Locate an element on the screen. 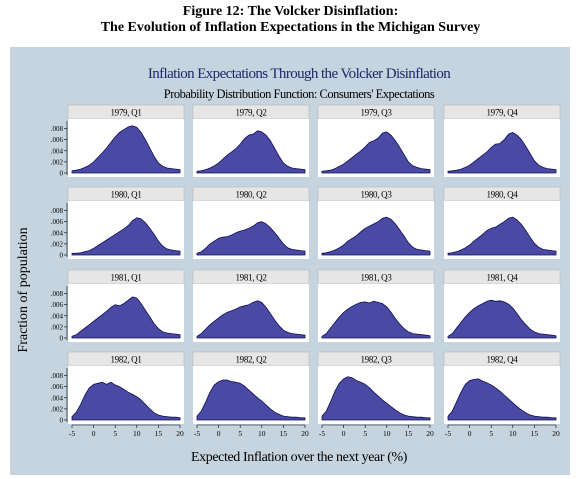 The image size is (581, 479). subplot: 1980, Q3 is located at coordinates (376, 222).